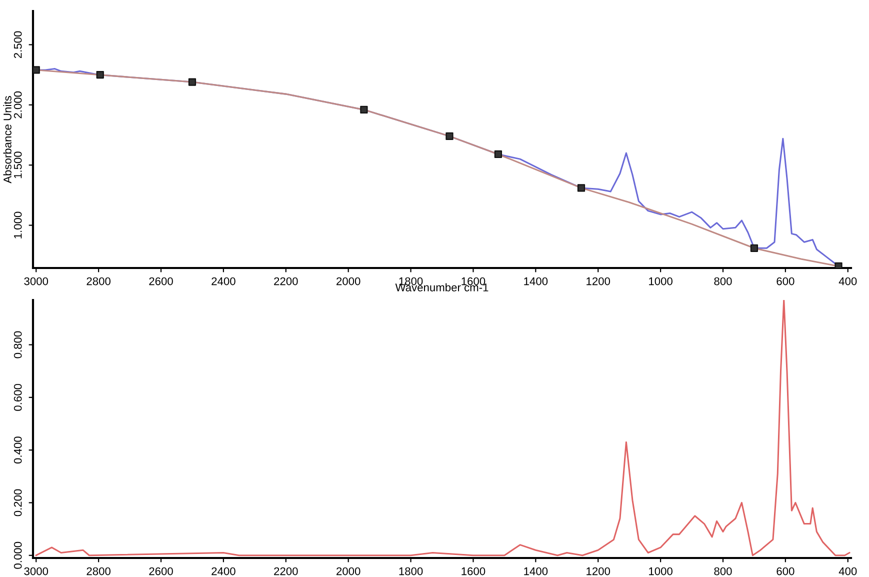  Describe the element at coordinates (18, 165) in the screenshot. I see `y-tick-label: 1.500` at that location.